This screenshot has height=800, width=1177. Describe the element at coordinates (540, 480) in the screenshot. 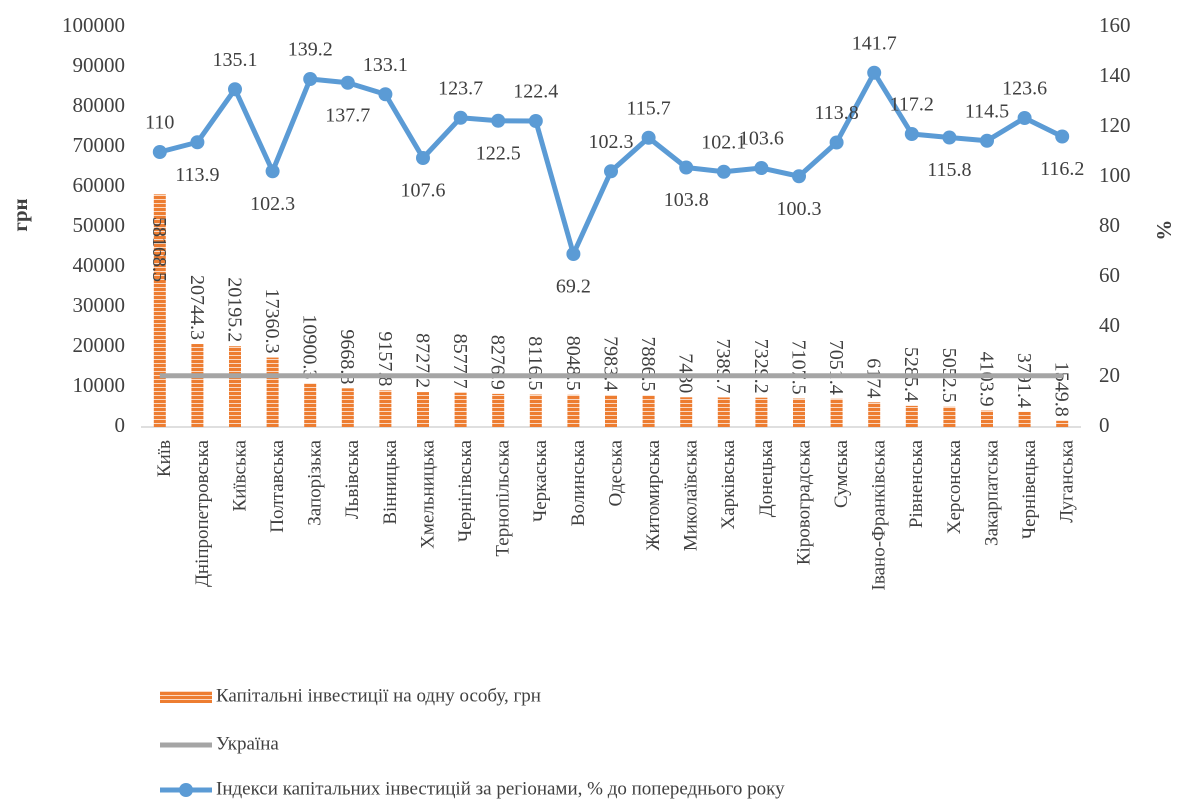

I see `x-tick-label: Черкаська` at that location.